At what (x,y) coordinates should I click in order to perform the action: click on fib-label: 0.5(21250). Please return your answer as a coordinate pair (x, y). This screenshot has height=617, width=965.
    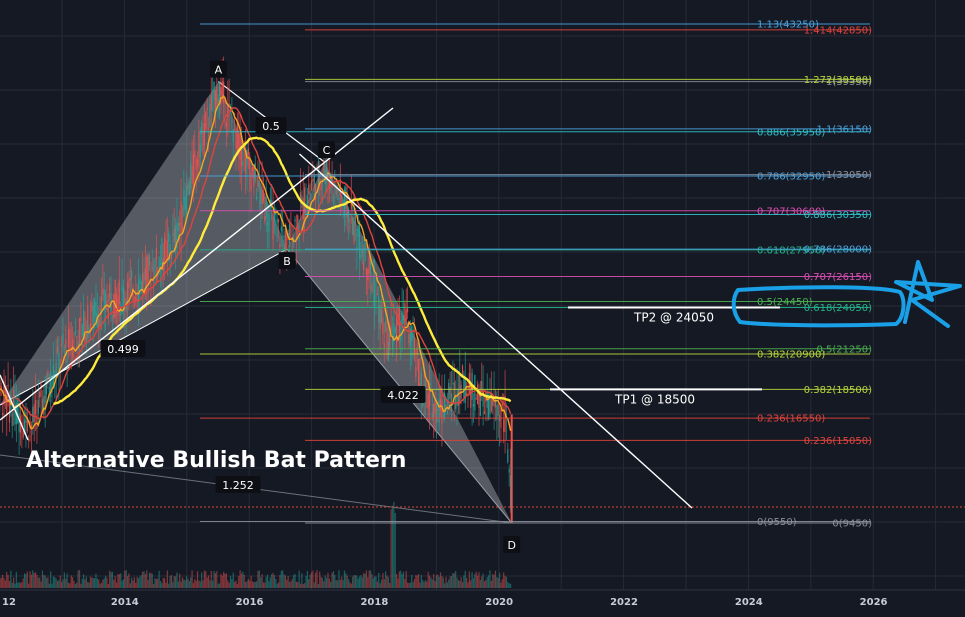
    Looking at the image, I should click on (844, 349).